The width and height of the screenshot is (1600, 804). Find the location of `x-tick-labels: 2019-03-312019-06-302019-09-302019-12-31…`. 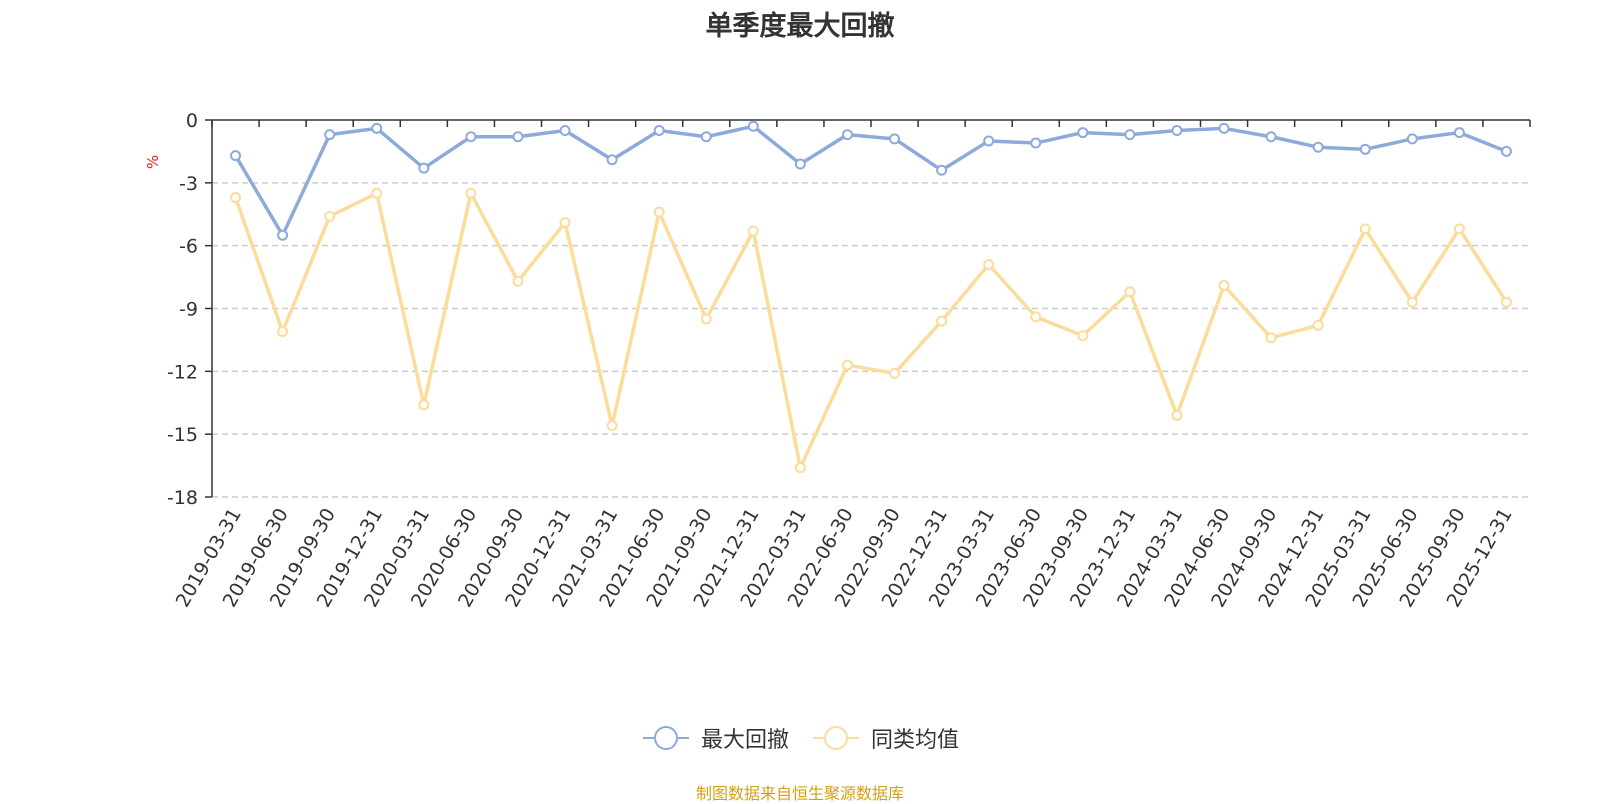

x-tick-labels: 2019-03-312019-06-302019-09-302019-12-31… is located at coordinates (844, 558).